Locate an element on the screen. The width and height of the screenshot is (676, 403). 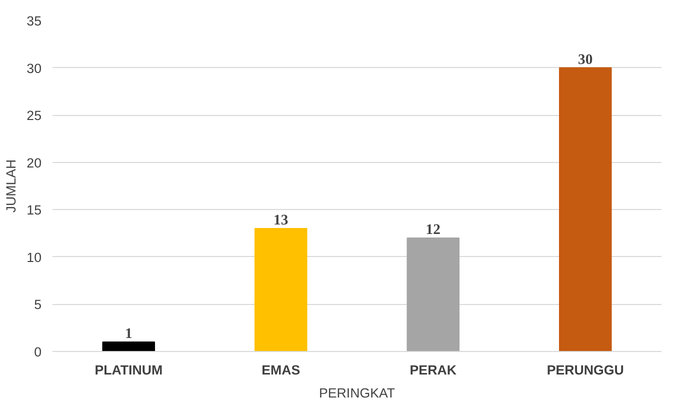
y-tick-label: 30 is located at coordinates (34, 68).